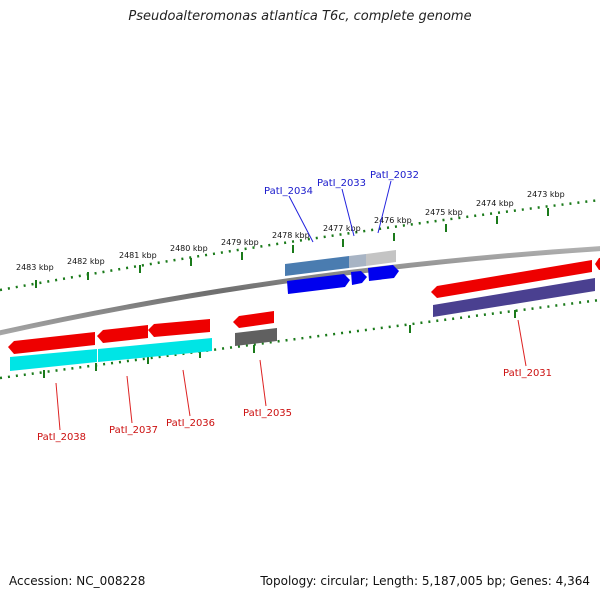 The width and height of the screenshot is (600, 600). What do you see at coordinates (86, 261) in the screenshot?
I see `kbp-label: 2482 kbp` at bounding box center [86, 261].